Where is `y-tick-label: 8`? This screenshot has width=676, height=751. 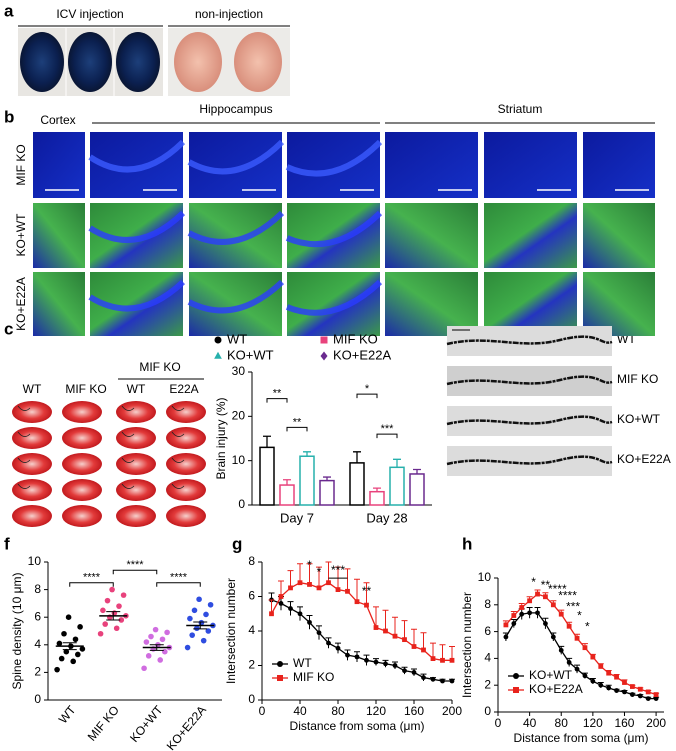
y-tick-label: 8 is located at coordinates (251, 561).